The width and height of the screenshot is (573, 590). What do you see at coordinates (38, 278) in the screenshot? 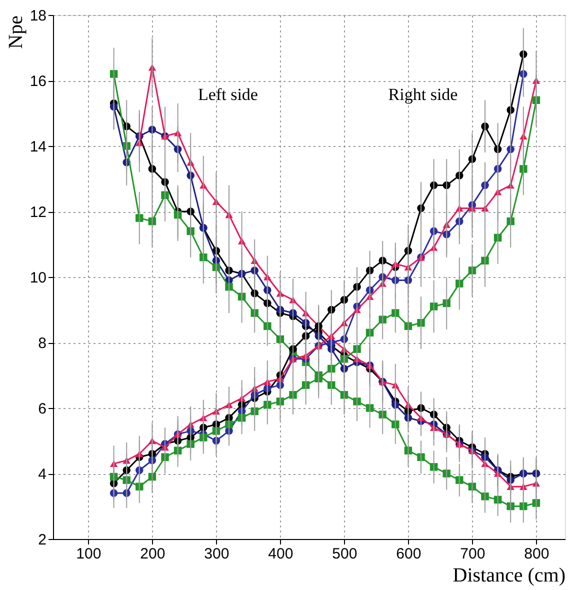
I see `y-tick-label: 10` at bounding box center [38, 278].